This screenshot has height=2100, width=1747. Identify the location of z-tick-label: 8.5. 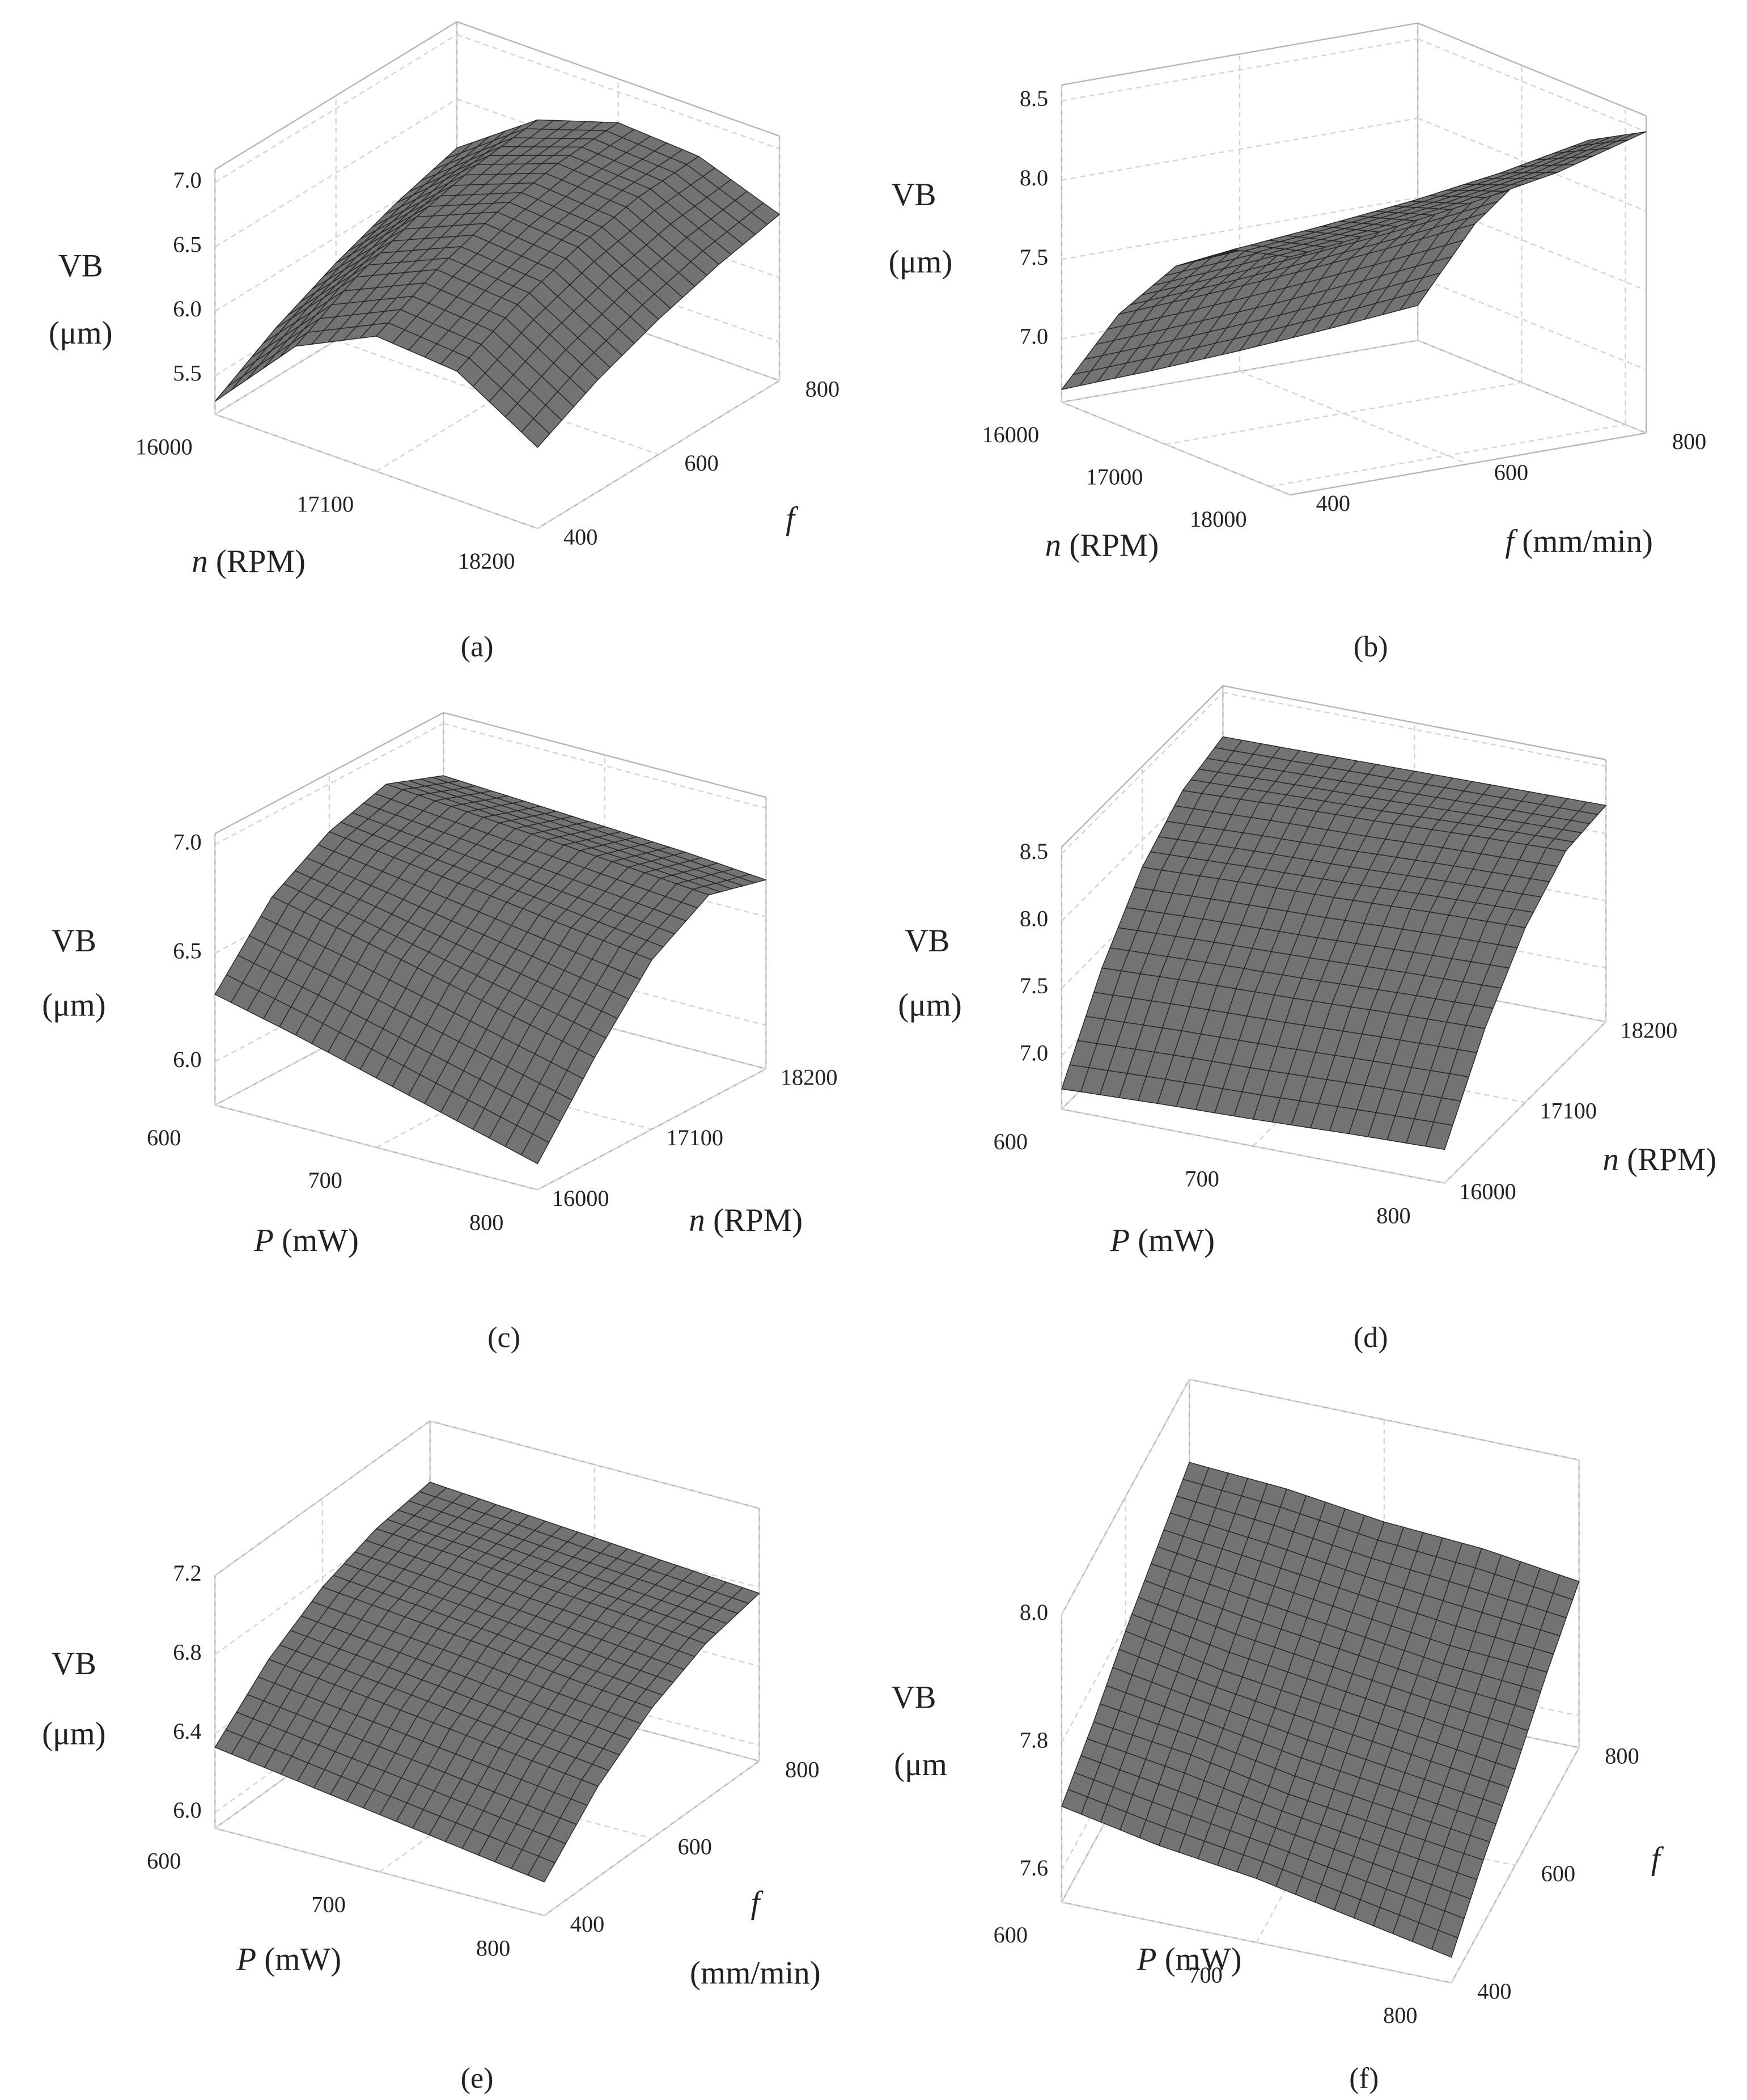
(1034, 851).